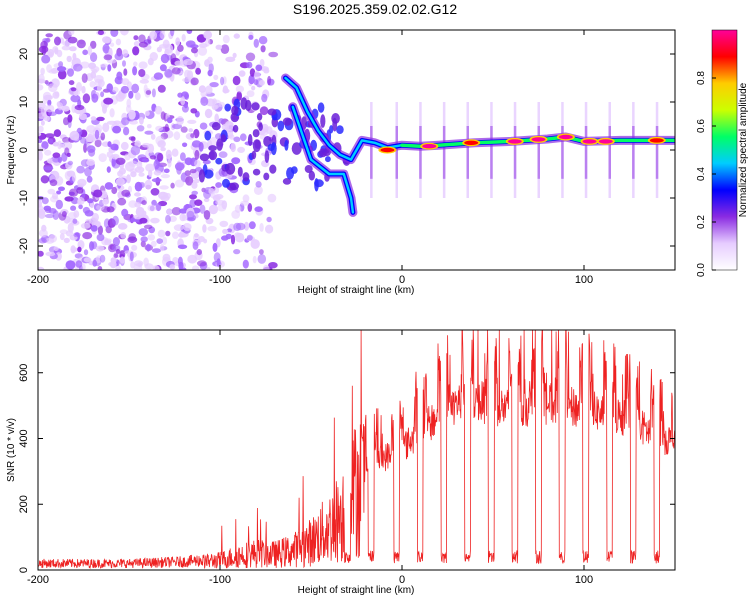  I want to click on x-tick-label: 0, so click(402, 580).